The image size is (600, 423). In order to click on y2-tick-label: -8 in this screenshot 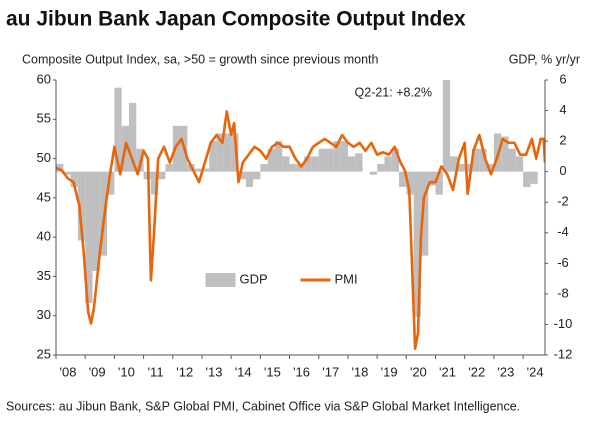, I will do `click(563, 292)`.